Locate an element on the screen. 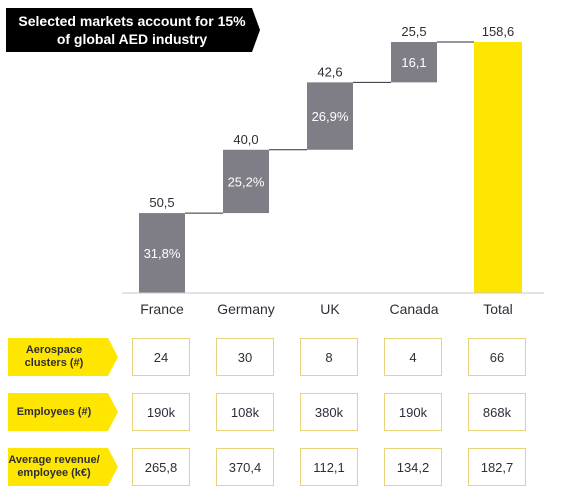 This screenshot has height=498, width=562. bar-uk is located at coordinates (330, 116).